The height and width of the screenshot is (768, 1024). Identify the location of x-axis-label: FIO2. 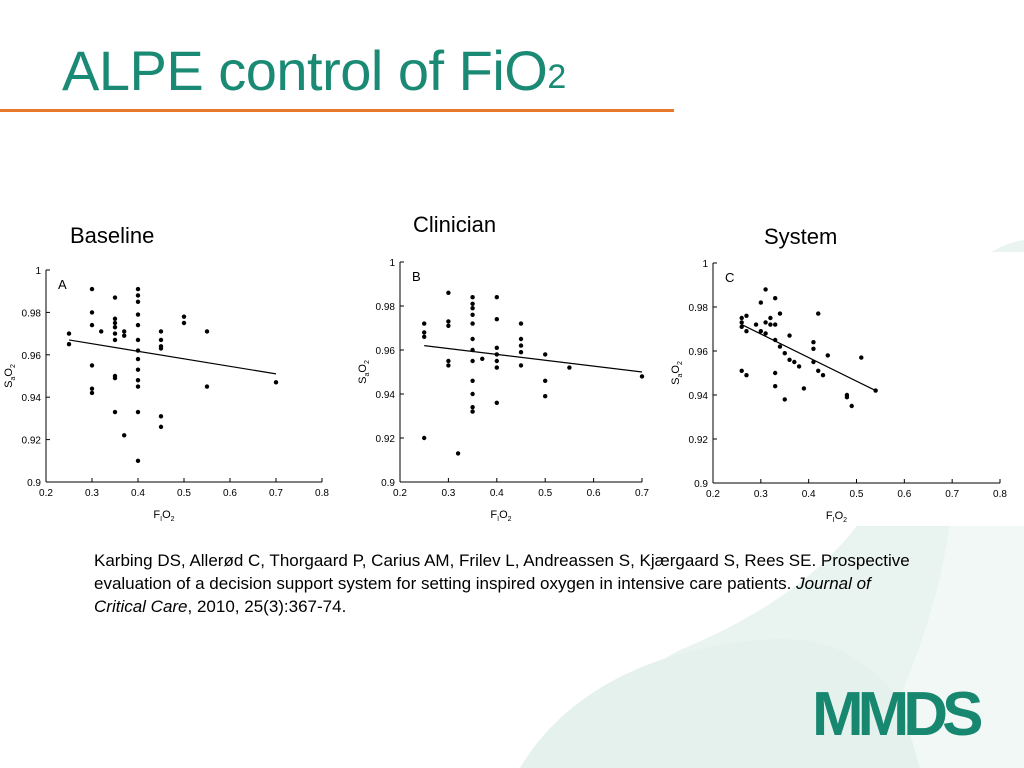
(163, 516).